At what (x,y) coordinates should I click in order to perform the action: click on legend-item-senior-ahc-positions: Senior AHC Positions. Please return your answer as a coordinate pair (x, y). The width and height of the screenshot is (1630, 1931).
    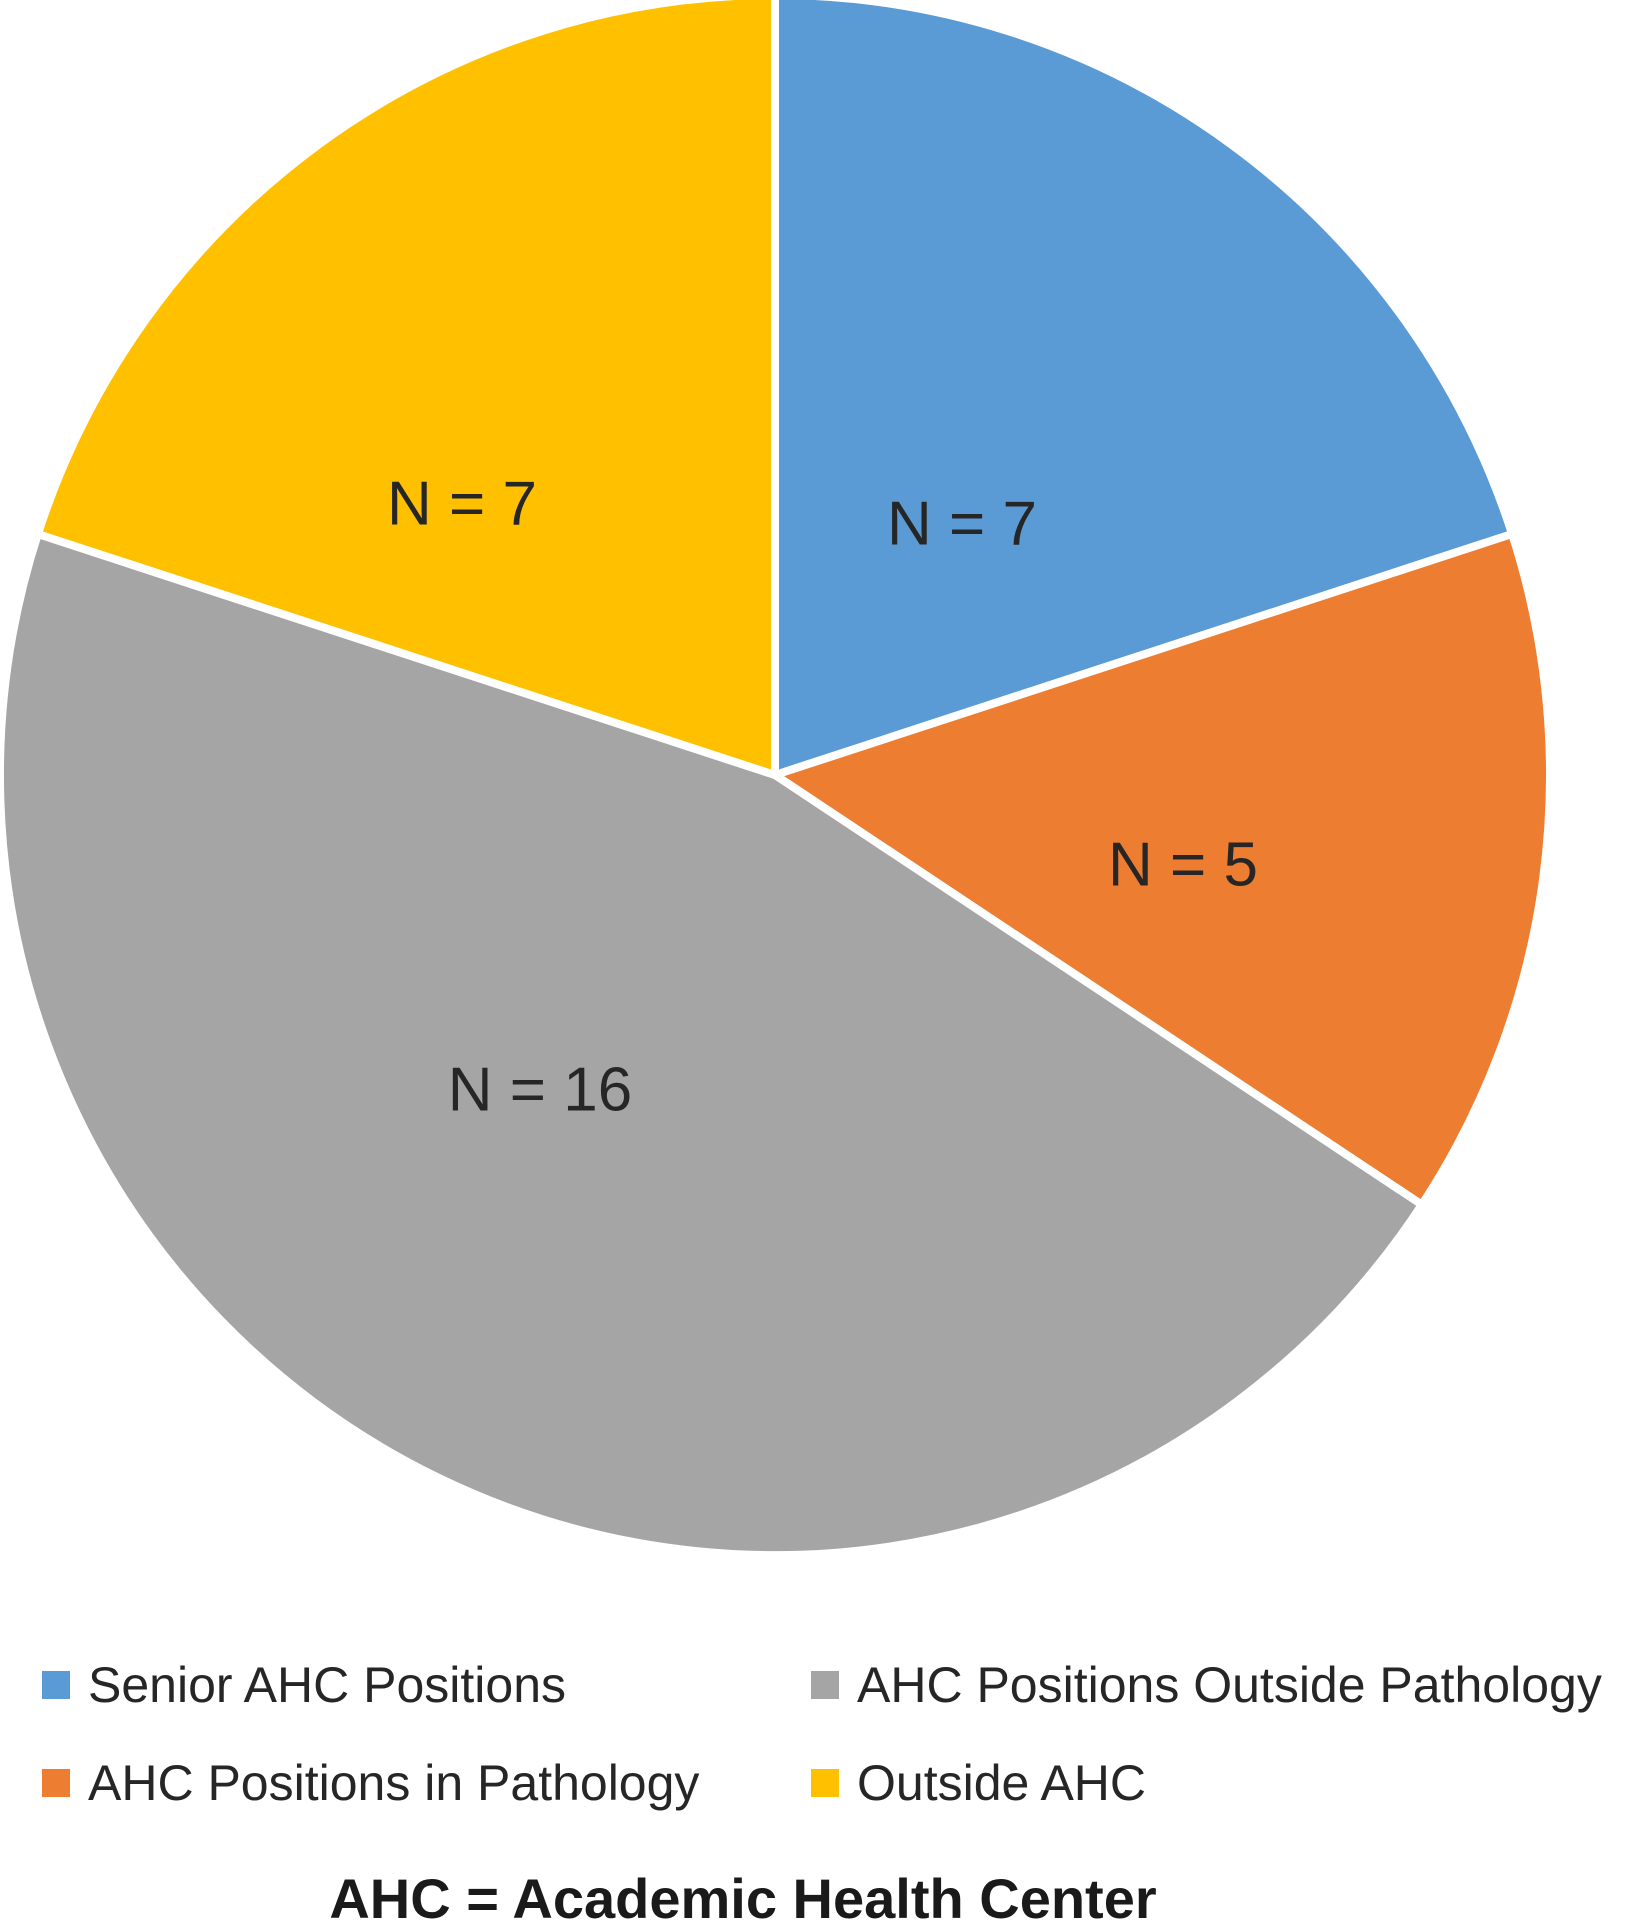
    Looking at the image, I should click on (304, 1685).